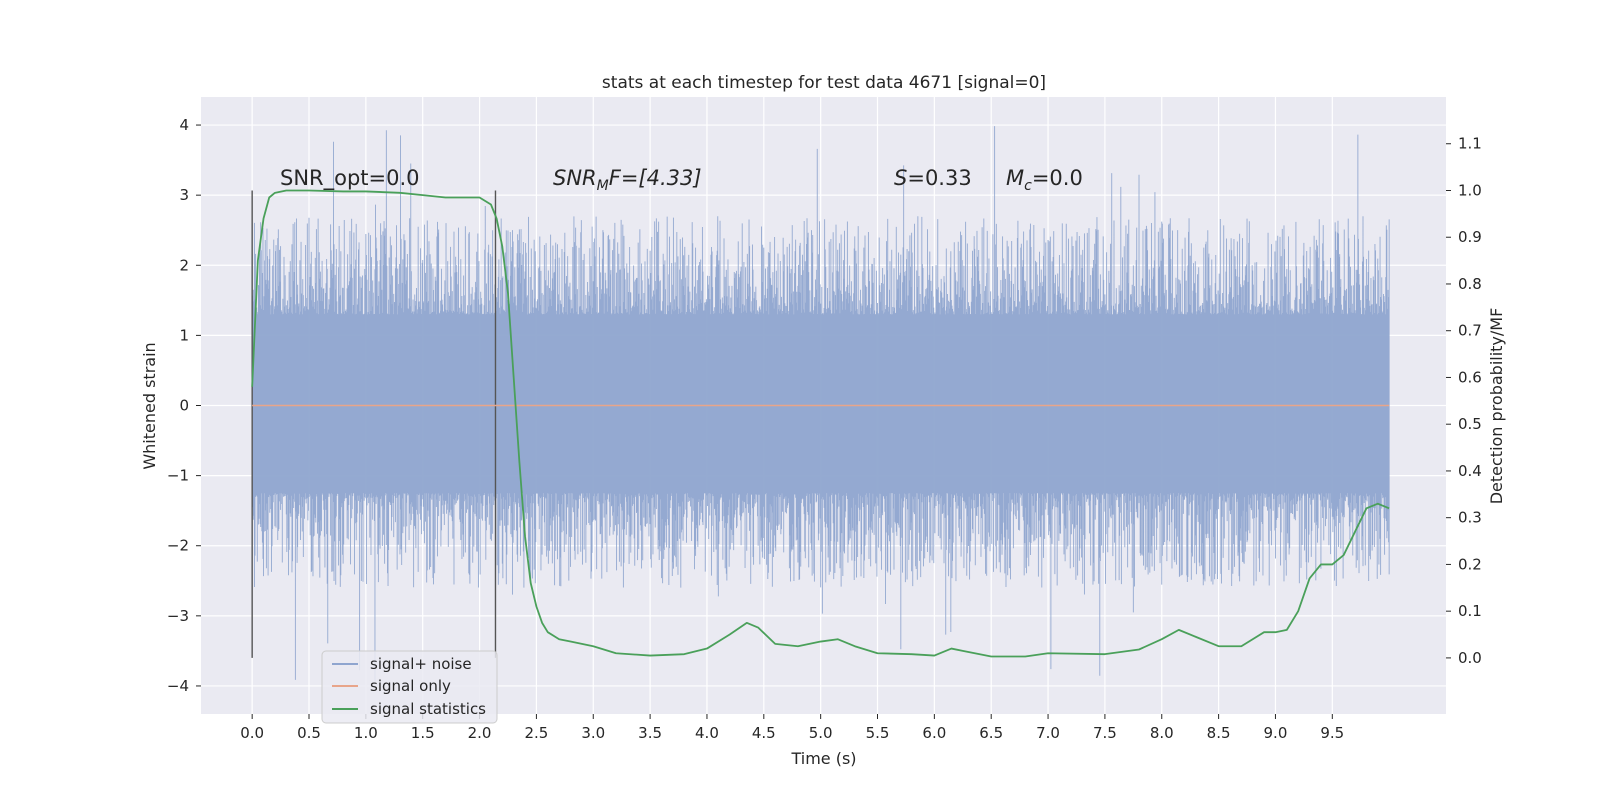  I want to click on legend-box, so click(409, 687).